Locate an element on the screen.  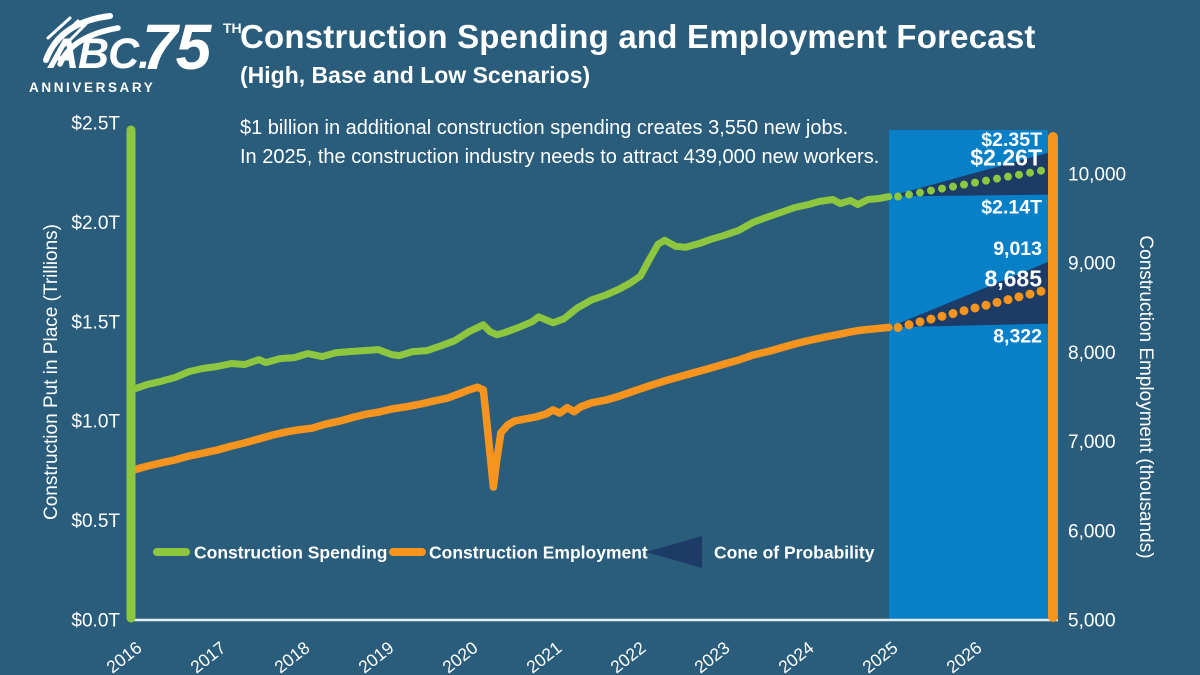
left-axis-tick: $0.0T is located at coordinates (95, 621).